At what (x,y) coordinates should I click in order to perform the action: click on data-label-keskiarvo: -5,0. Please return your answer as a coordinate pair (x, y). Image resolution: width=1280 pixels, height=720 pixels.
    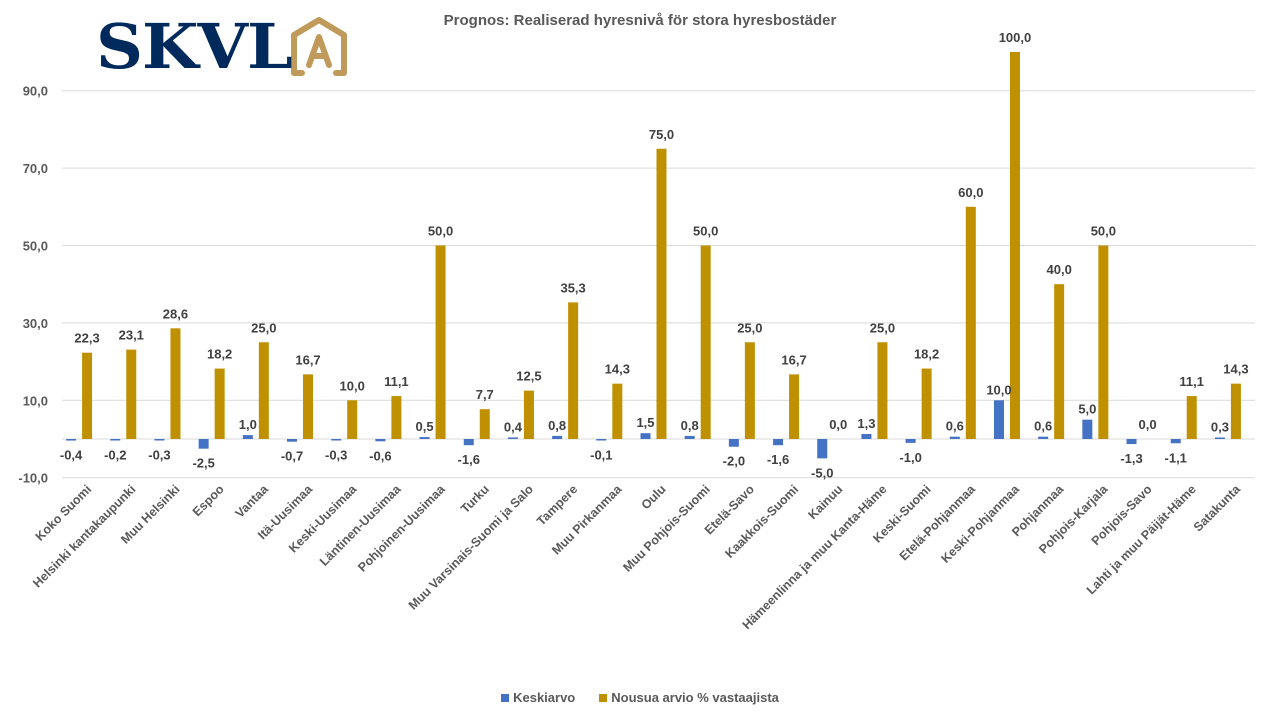
    Looking at the image, I should click on (822, 472).